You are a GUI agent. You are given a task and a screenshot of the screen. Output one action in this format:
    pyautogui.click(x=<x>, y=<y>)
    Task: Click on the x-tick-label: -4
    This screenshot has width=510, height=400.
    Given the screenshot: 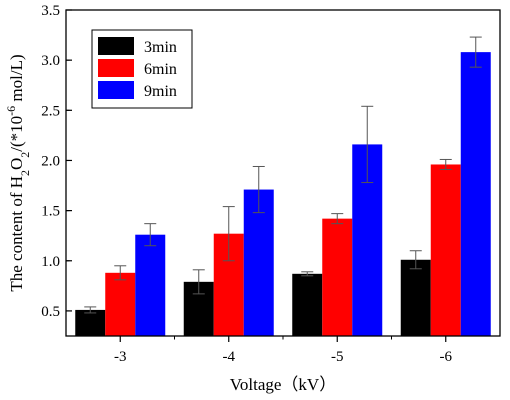 What is the action you would take?
    pyautogui.click(x=229, y=357)
    